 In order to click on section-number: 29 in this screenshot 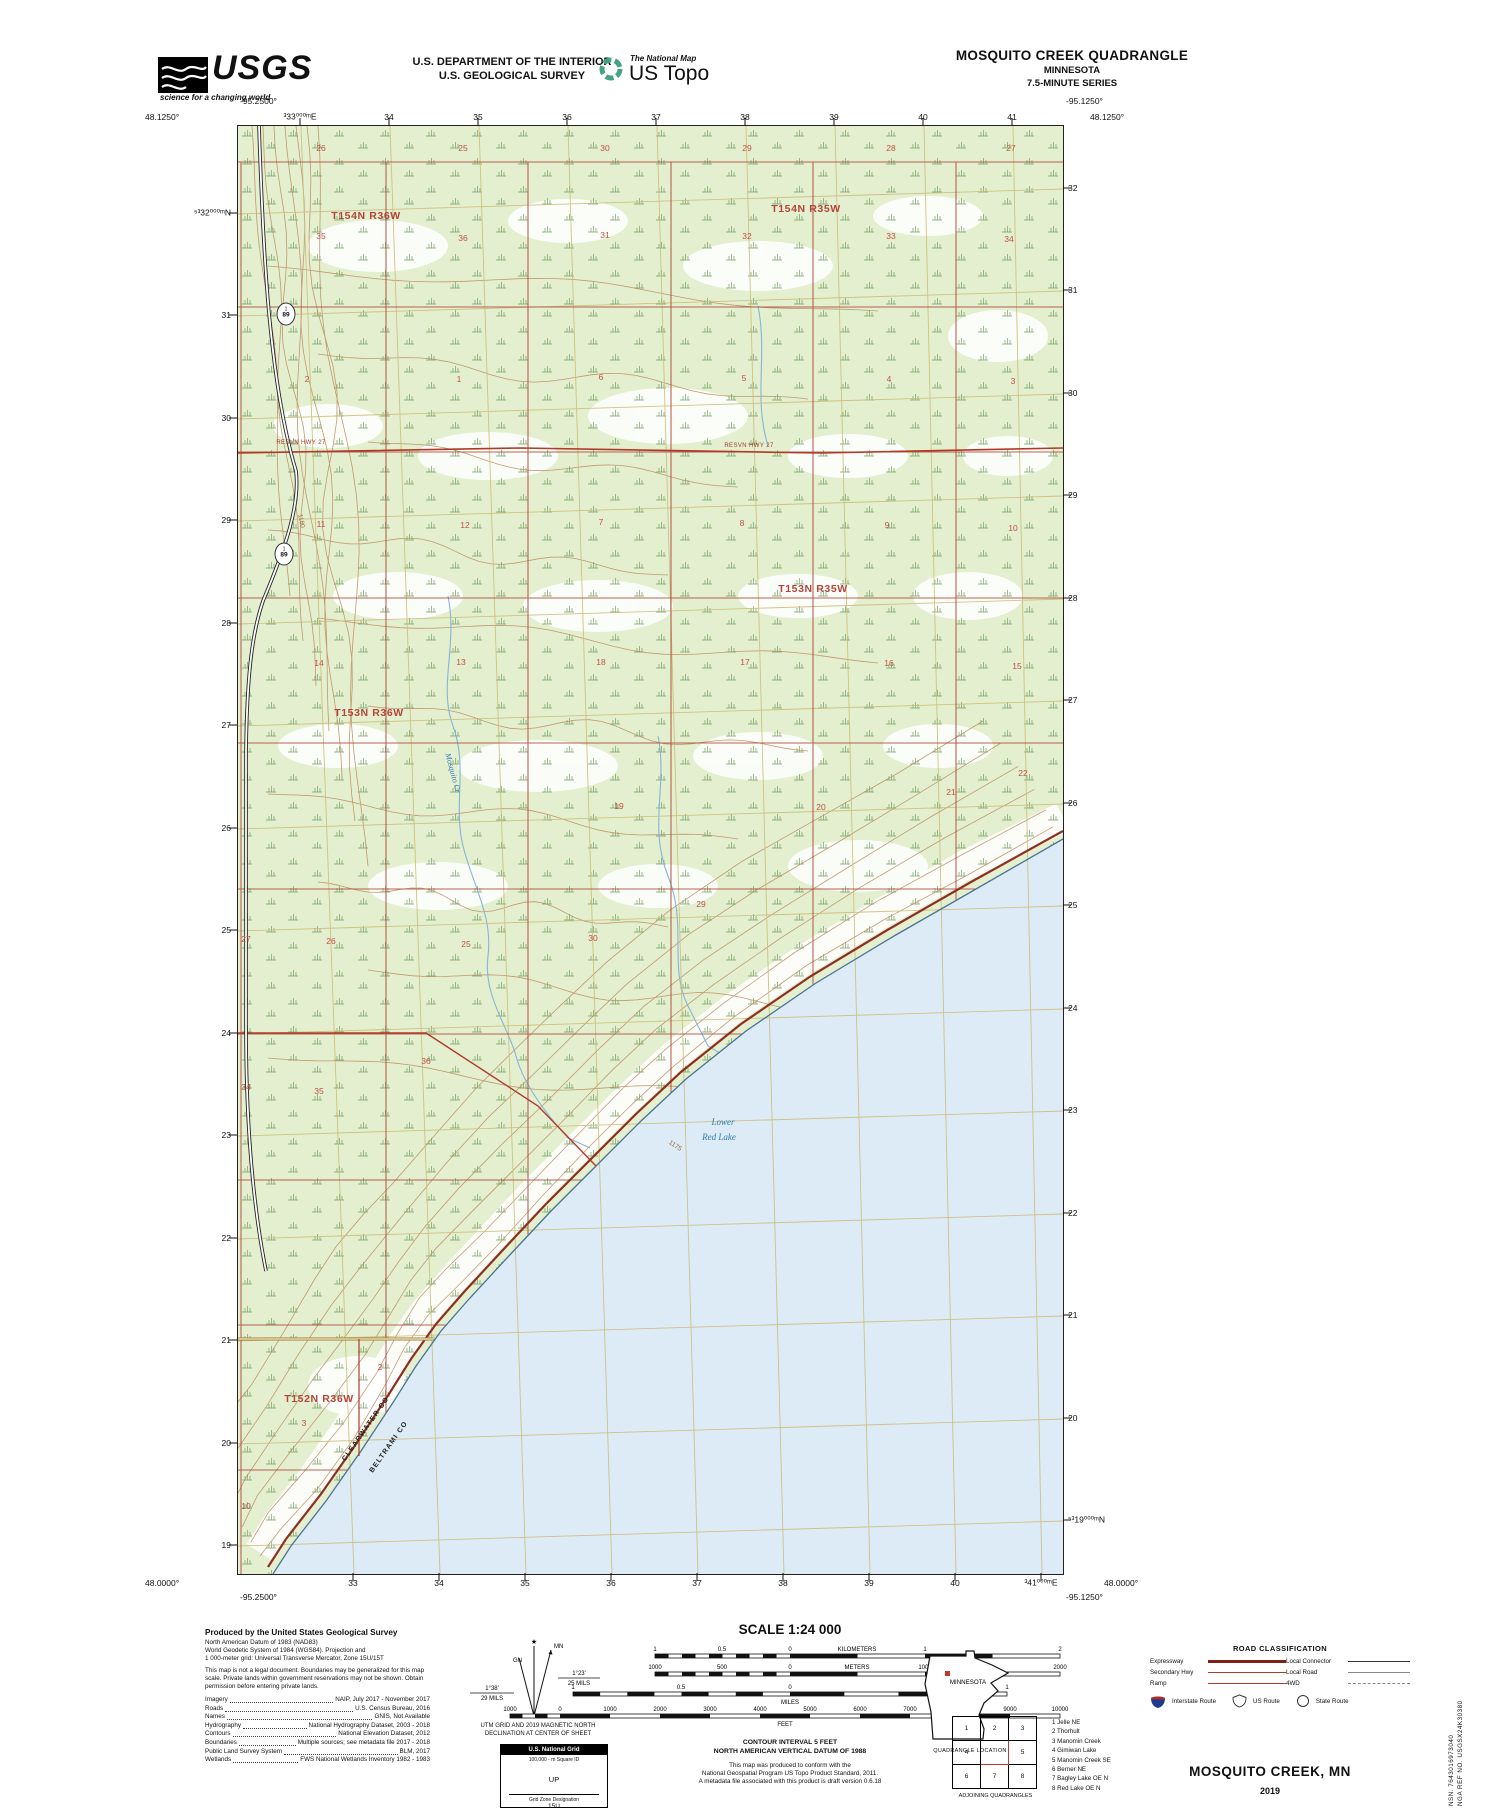, I will do `click(747, 148)`.